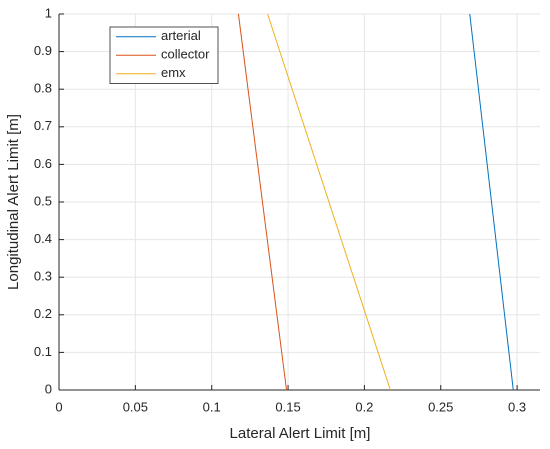 This screenshot has width=550, height=449. I want to click on y-axis-label: Longitudinal Alert Limit [m], so click(13, 202).